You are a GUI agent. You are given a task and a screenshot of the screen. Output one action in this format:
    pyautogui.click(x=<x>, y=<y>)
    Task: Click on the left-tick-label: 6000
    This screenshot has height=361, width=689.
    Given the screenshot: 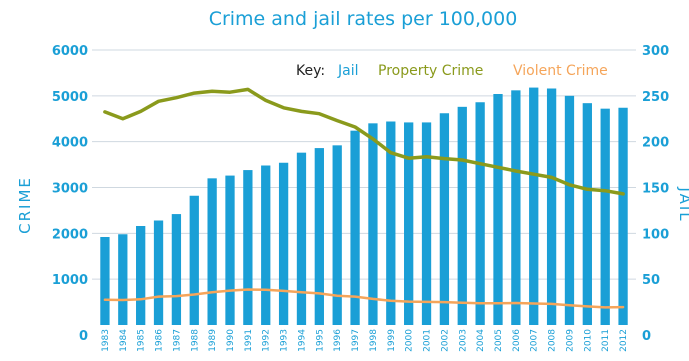 What is the action you would take?
    pyautogui.click(x=70, y=51)
    